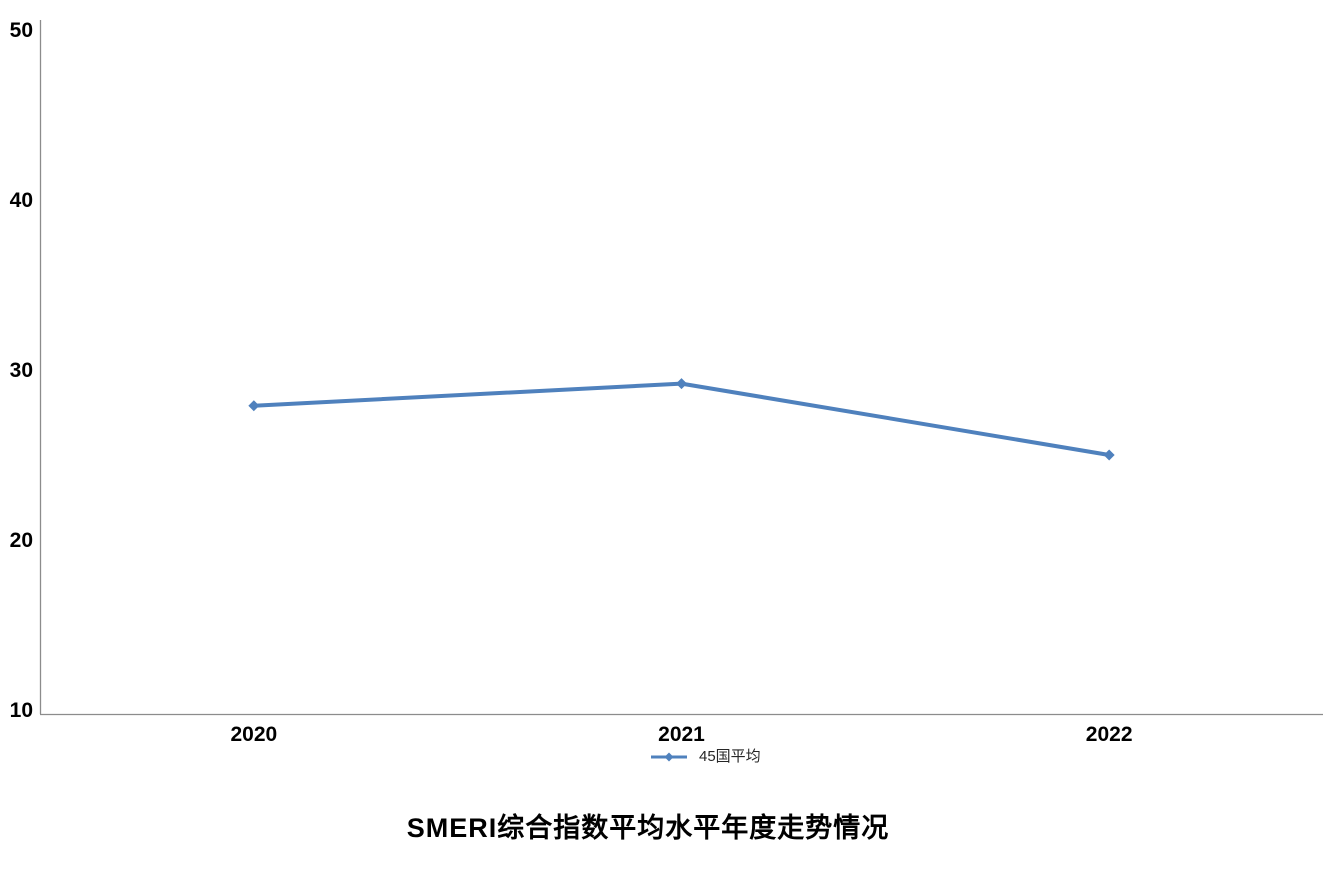 Image resolution: width=1328 pixels, height=890 pixels. Describe the element at coordinates (21, 200) in the screenshot. I see `y-tick-label: 40` at that location.